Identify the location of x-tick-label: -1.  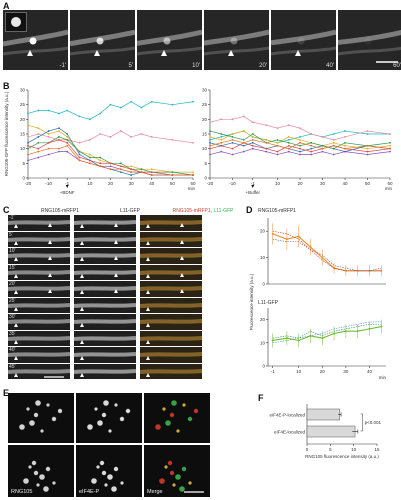
(253, 183).